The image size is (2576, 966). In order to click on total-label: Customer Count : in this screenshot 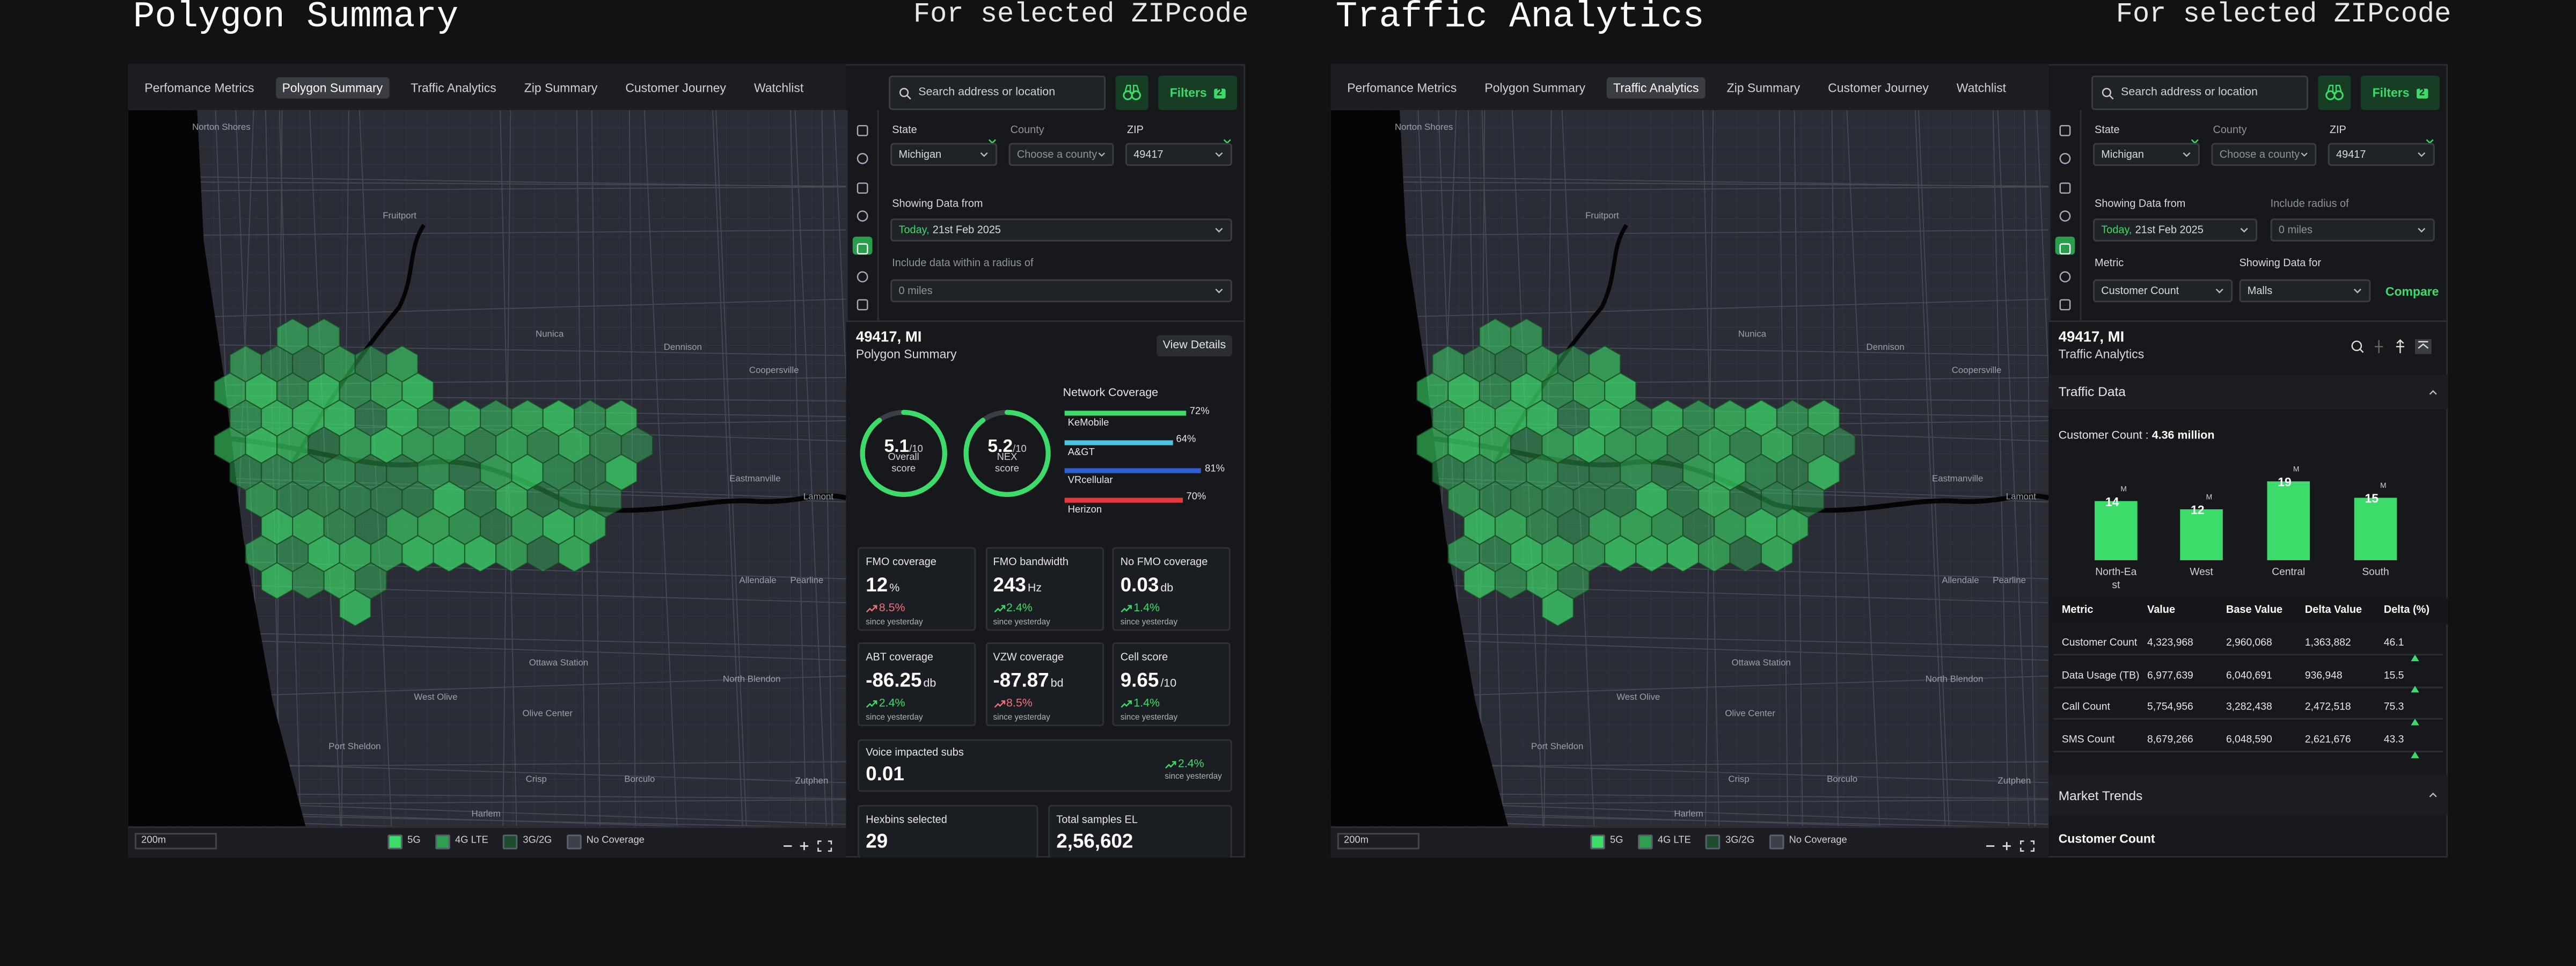, I will do `click(2103, 436)`.